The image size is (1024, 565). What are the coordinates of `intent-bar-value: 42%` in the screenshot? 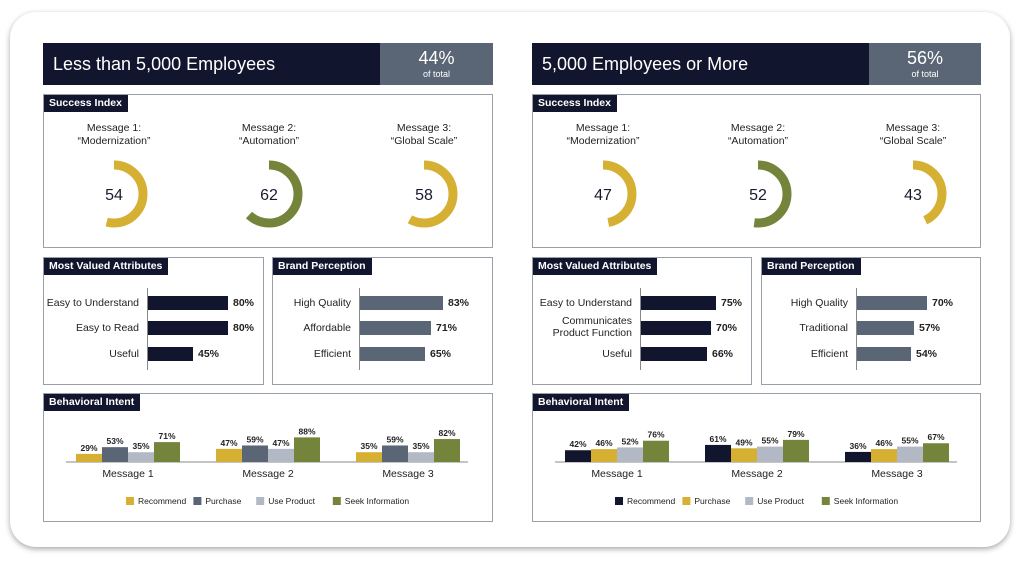 It's located at (577, 444).